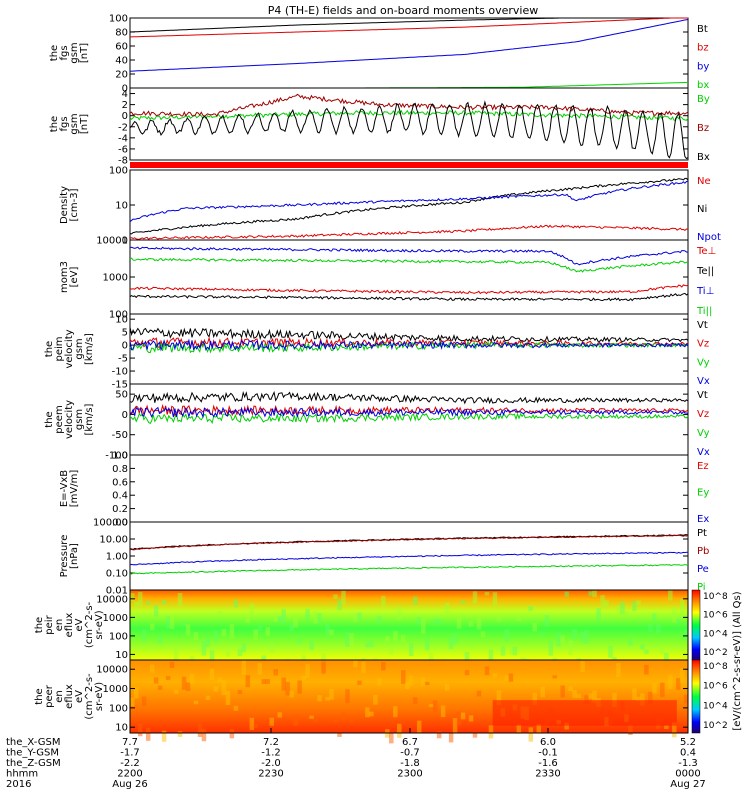  Describe the element at coordinates (271, 753) in the screenshot. I see `footer-value: -1.2` at that location.